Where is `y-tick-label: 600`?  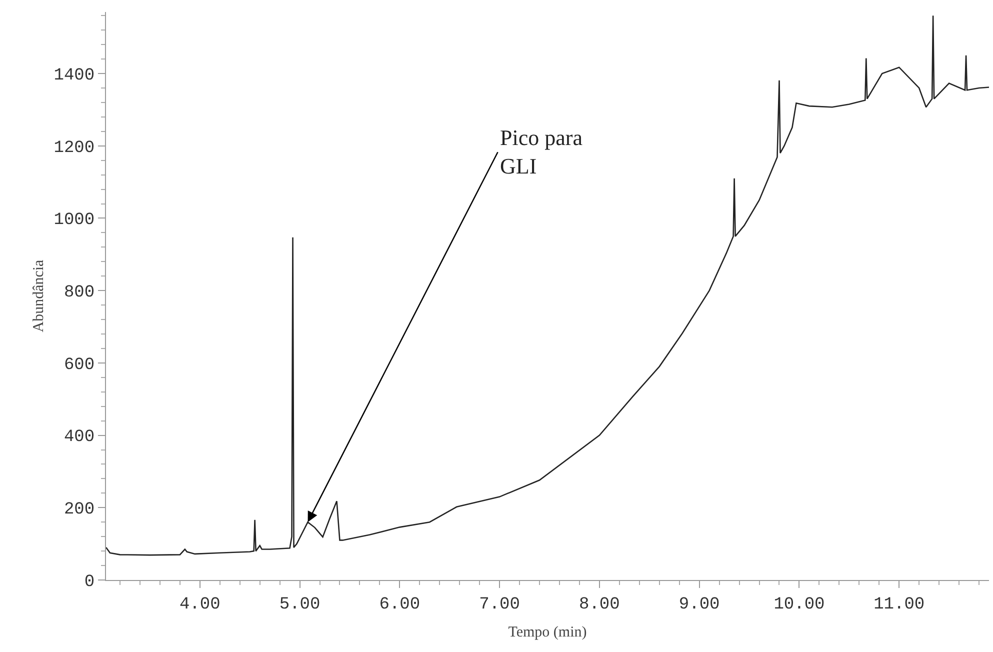
y-tick-label: 600 is located at coordinates (79, 365).